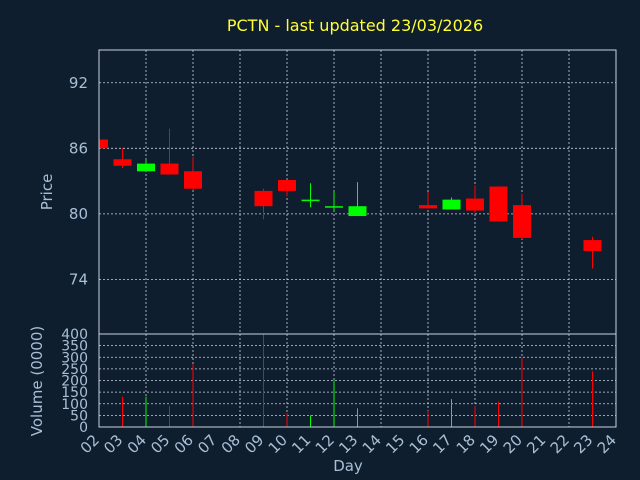 This screenshot has width=640, height=480. I want to click on volume-tick-label: 0, so click(83, 428).